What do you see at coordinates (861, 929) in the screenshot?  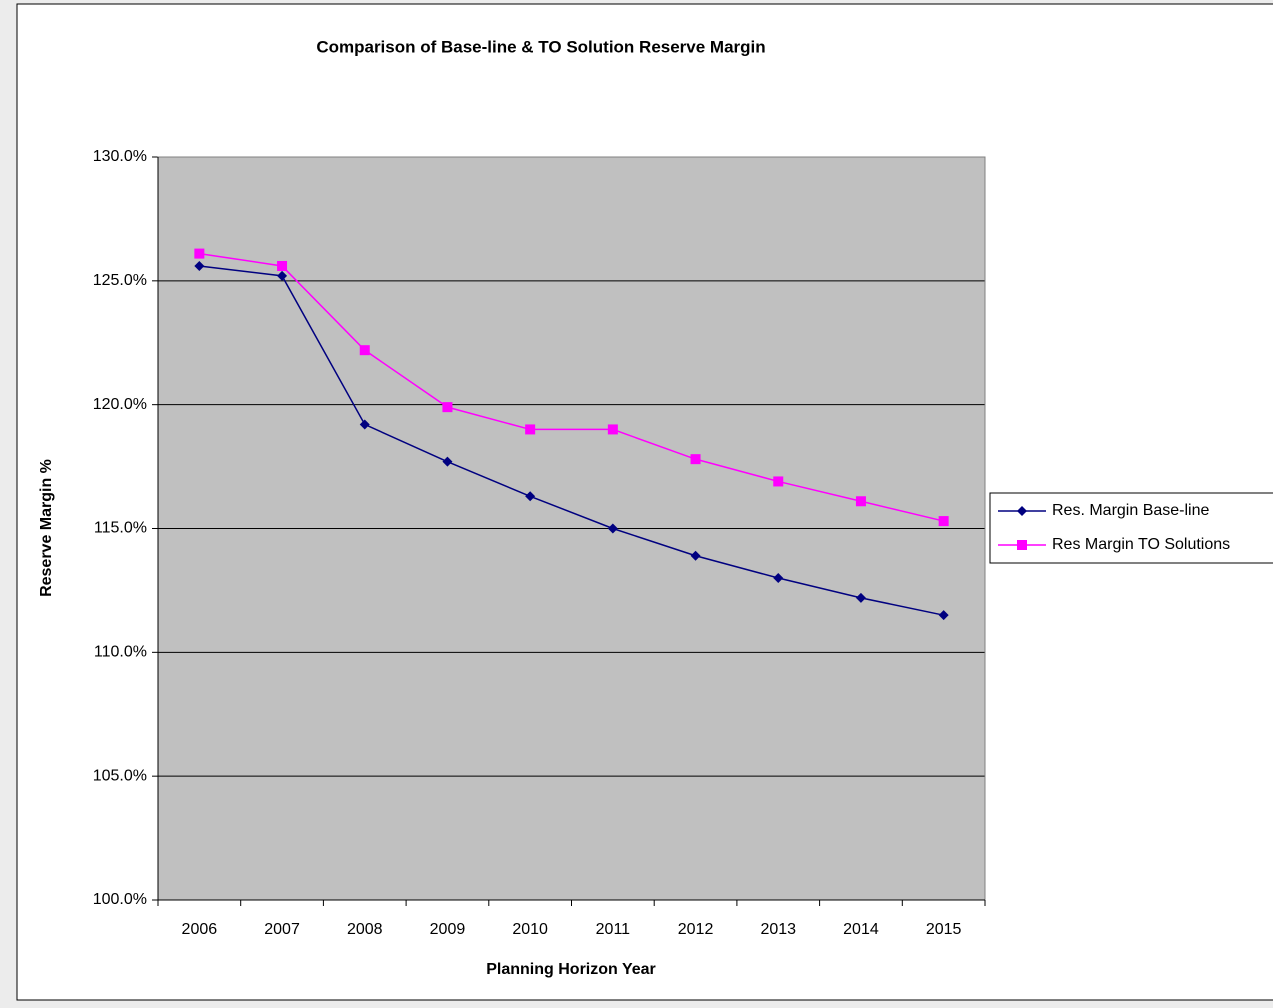 I see `x-tick-label: 2014` at bounding box center [861, 929].